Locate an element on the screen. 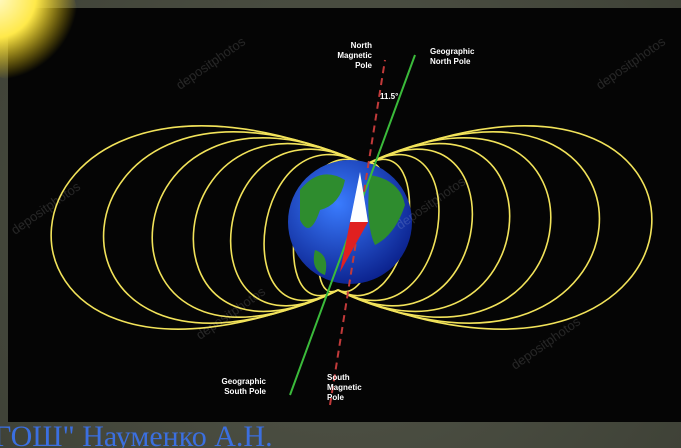  author: ГОШ" Науменко А.Н. is located at coordinates (136, 434).